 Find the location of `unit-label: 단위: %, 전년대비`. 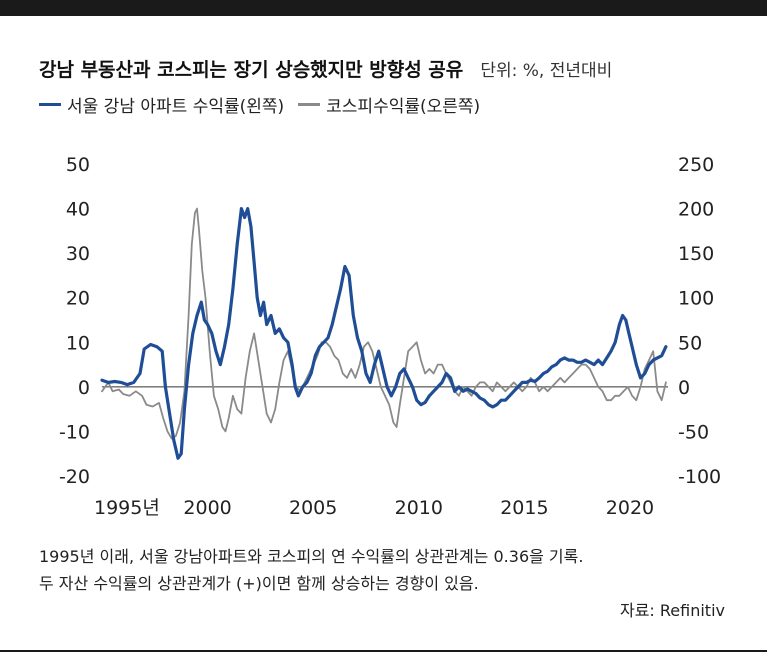

unit-label: 단위: %, 전년대비 is located at coordinates (546, 71).